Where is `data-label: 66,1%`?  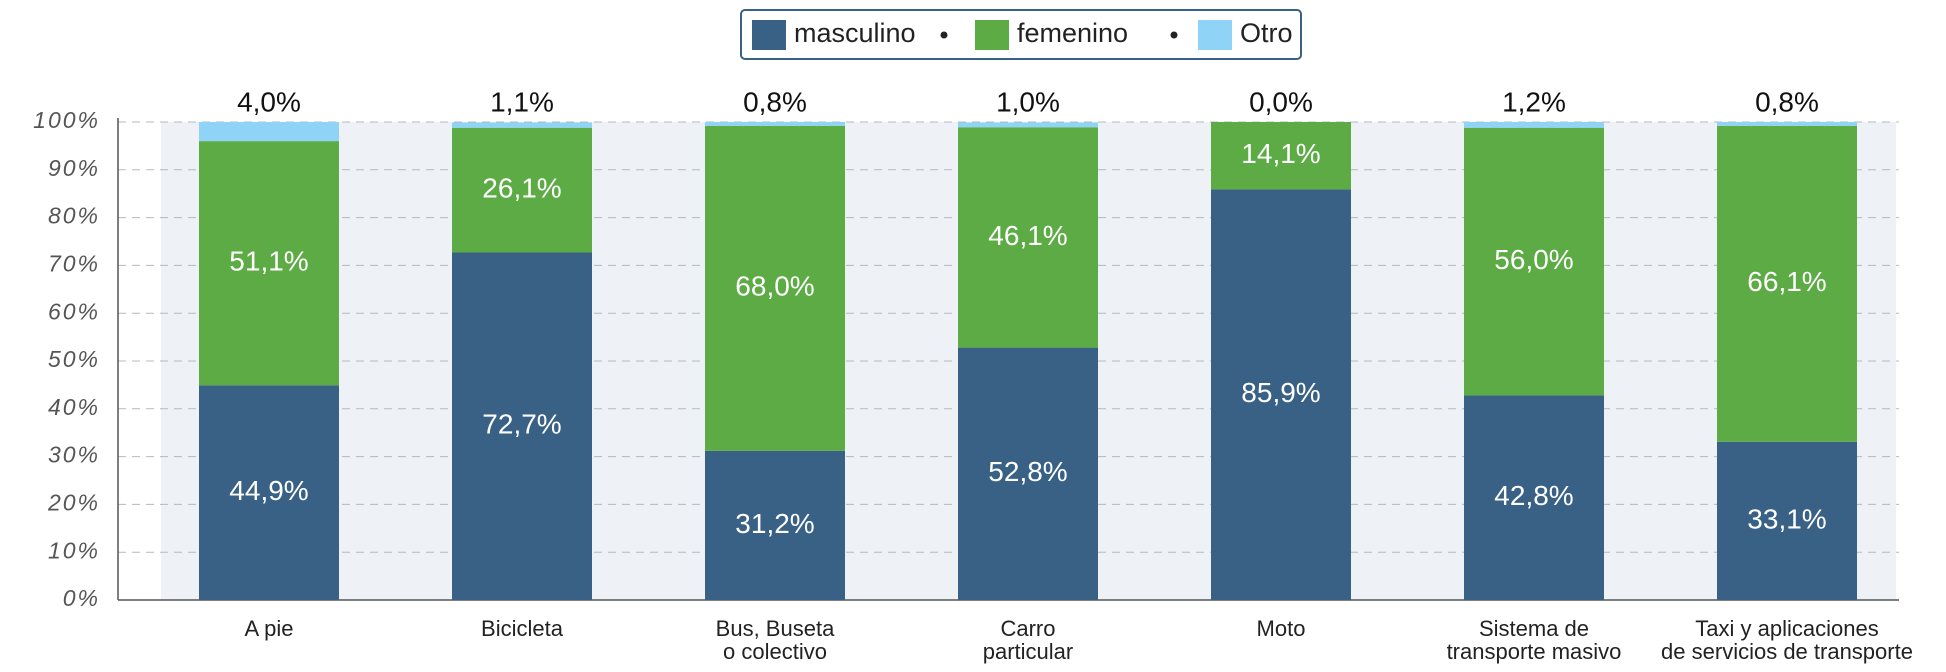
data-label: 66,1% is located at coordinates (1786, 281).